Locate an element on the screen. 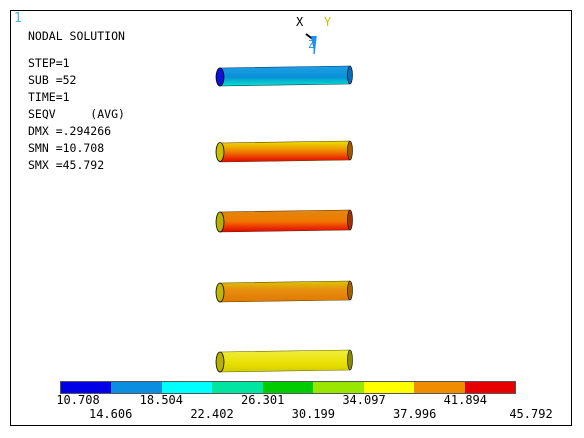  triad-x-label: X is located at coordinates (300, 22).